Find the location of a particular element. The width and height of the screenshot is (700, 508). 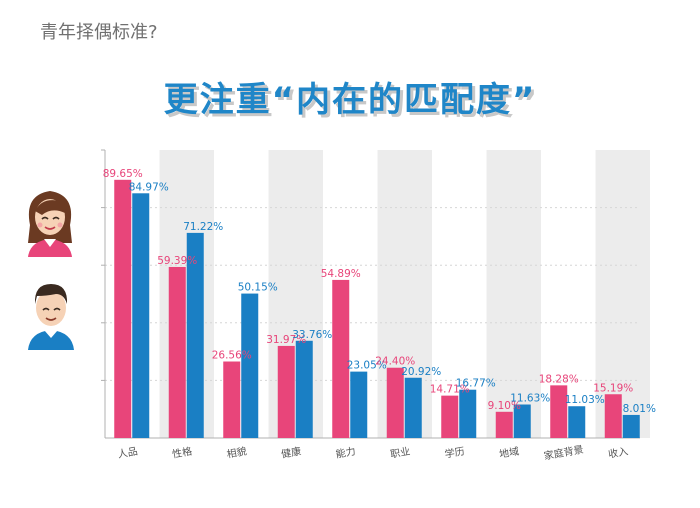

x-tick-label: 人品 is located at coordinates (128, 452).